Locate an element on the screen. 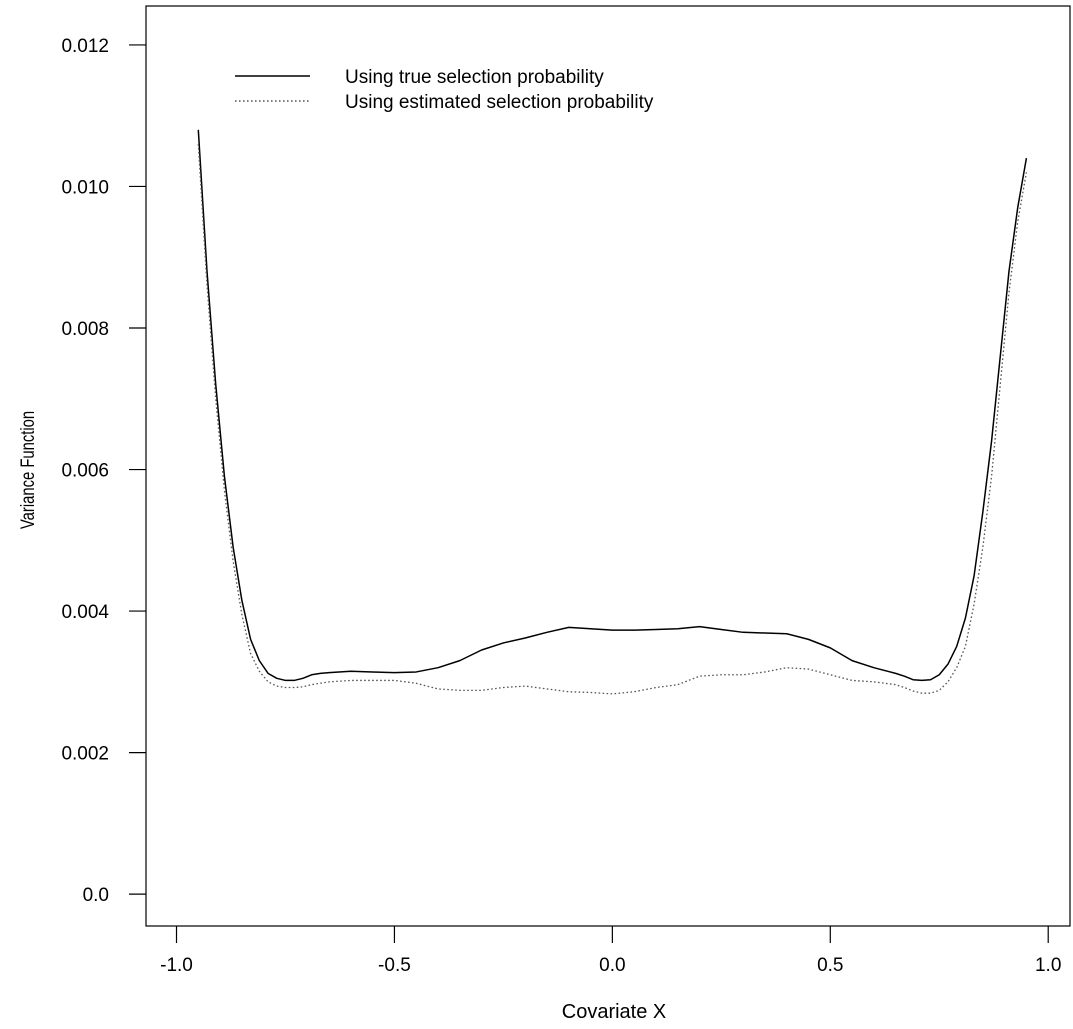 This screenshot has width=1073, height=1029. x-axis-title: Covariate X is located at coordinates (614, 1012).